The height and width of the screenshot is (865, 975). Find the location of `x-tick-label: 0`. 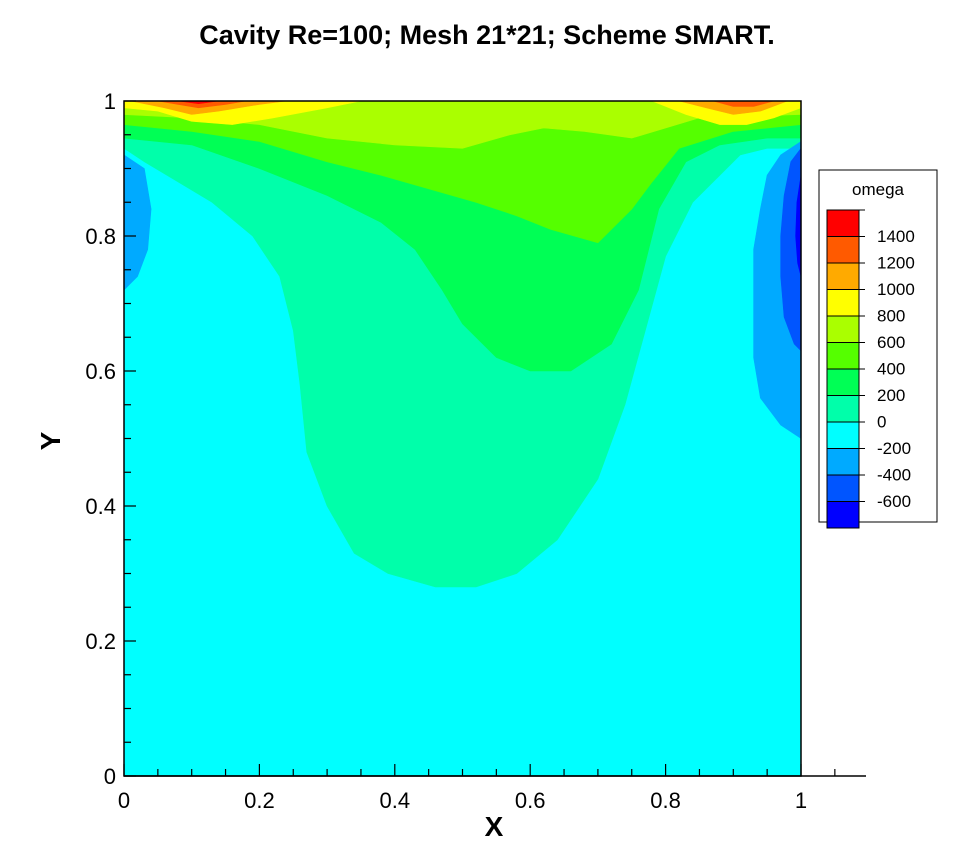

x-tick-label: 0 is located at coordinates (124, 800).